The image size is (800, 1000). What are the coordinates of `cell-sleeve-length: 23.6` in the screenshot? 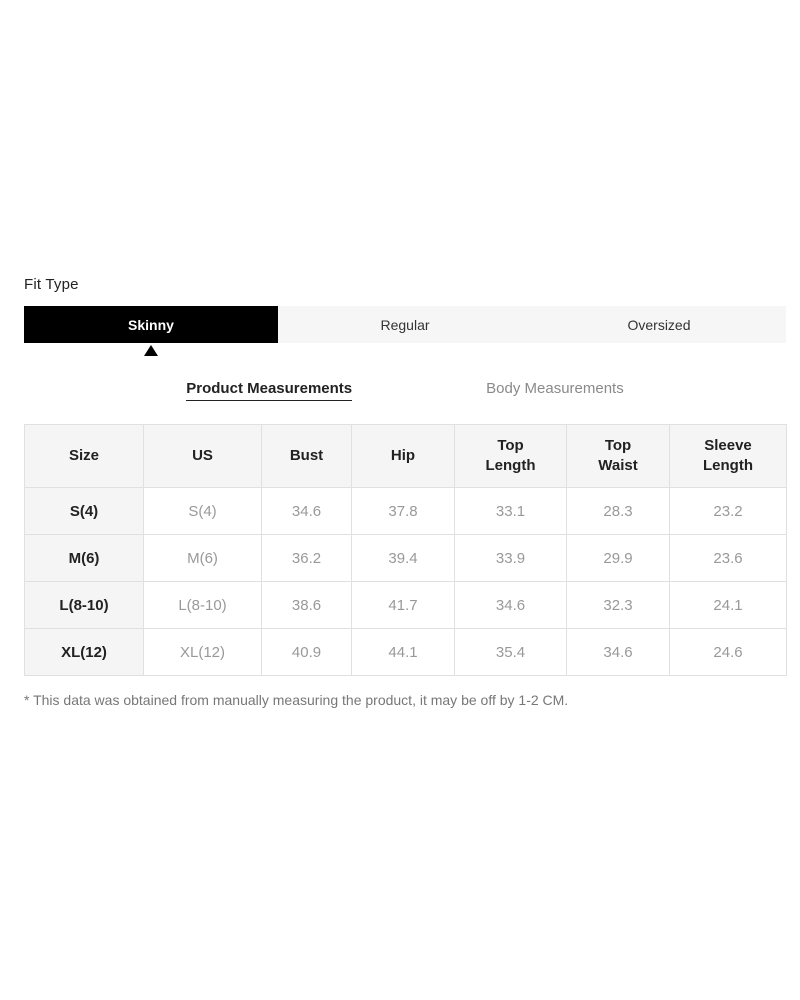 It's located at (728, 558).